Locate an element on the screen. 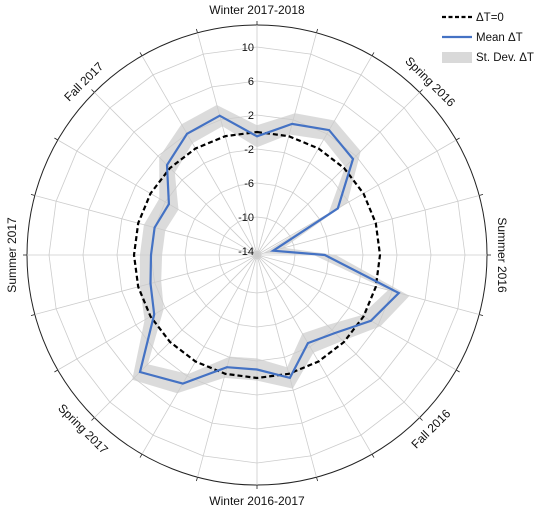 The image size is (550, 514). season-label: Summer 2017 is located at coordinates (12, 255).